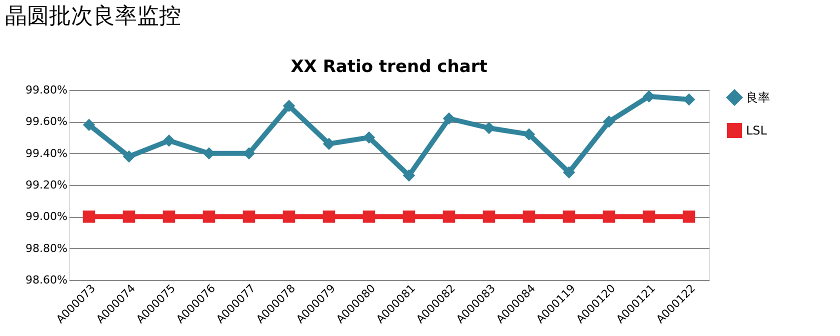 The height and width of the screenshot is (336, 840). I want to click on y-tick-label: 98.80%, so click(47, 248).